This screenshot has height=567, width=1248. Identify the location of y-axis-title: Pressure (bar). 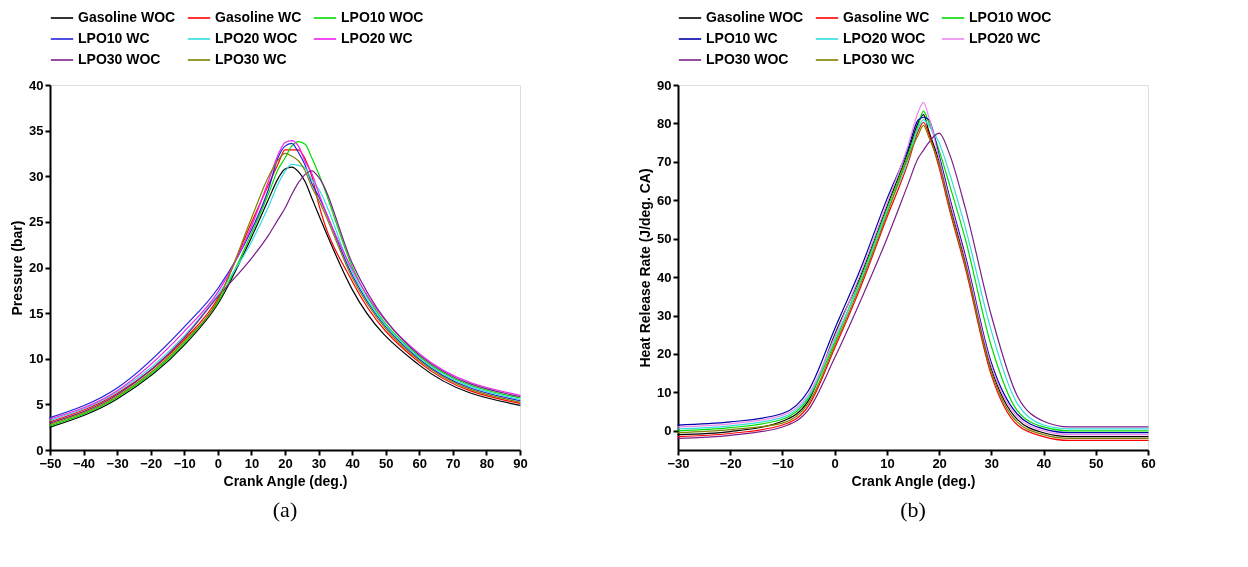
(17, 268).